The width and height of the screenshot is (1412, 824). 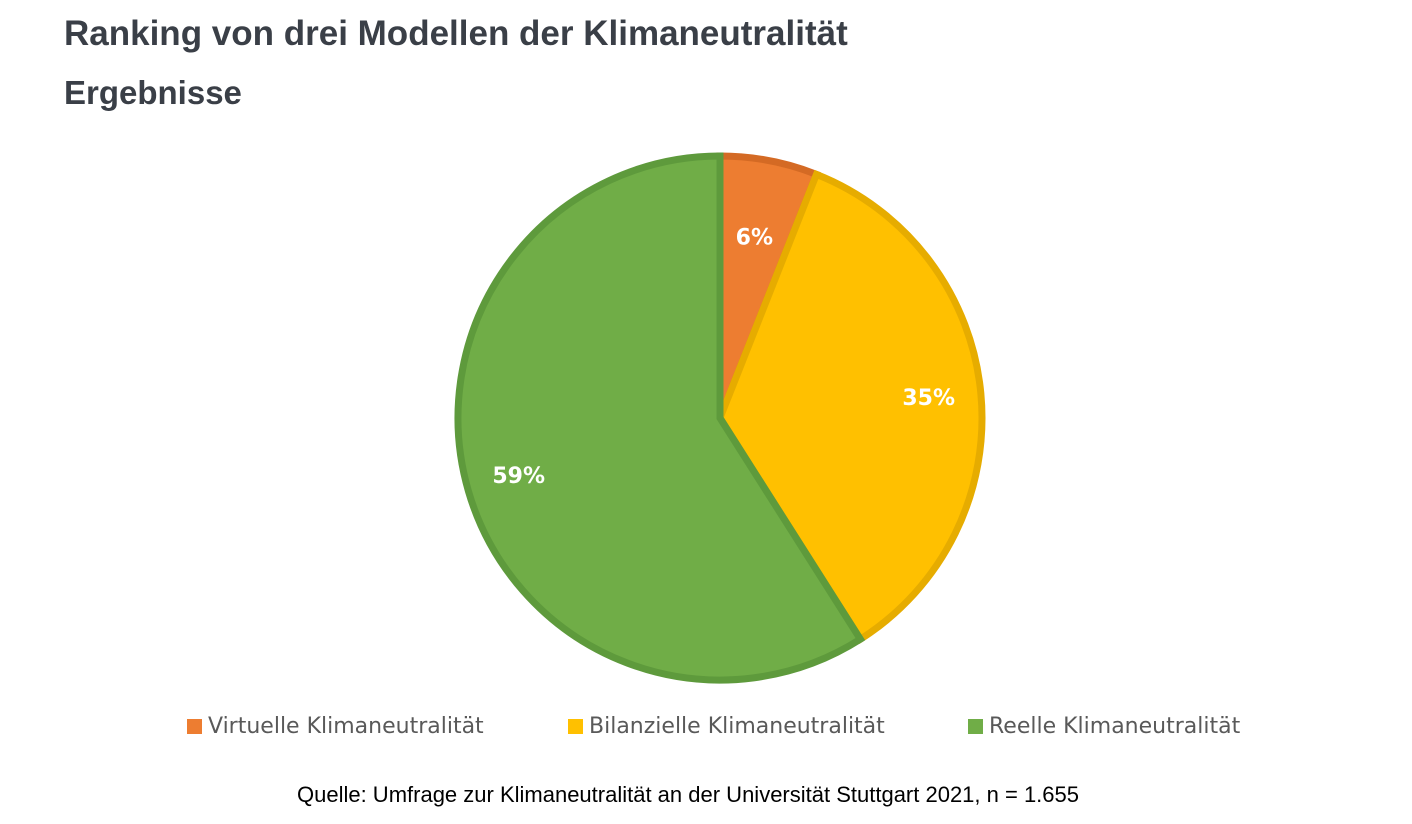 I want to click on legend-swatch-reelle, so click(x=975, y=726).